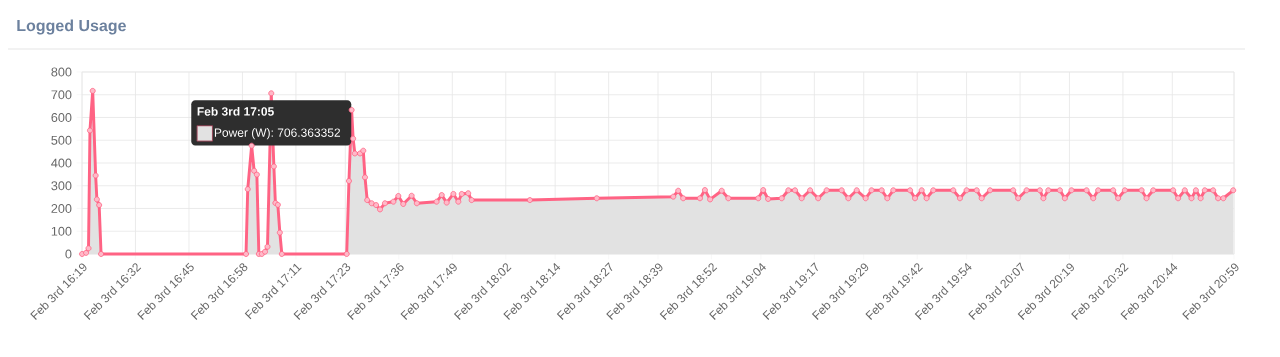  What do you see at coordinates (61, 72) in the screenshot?
I see `y-tick-label: 800` at bounding box center [61, 72].